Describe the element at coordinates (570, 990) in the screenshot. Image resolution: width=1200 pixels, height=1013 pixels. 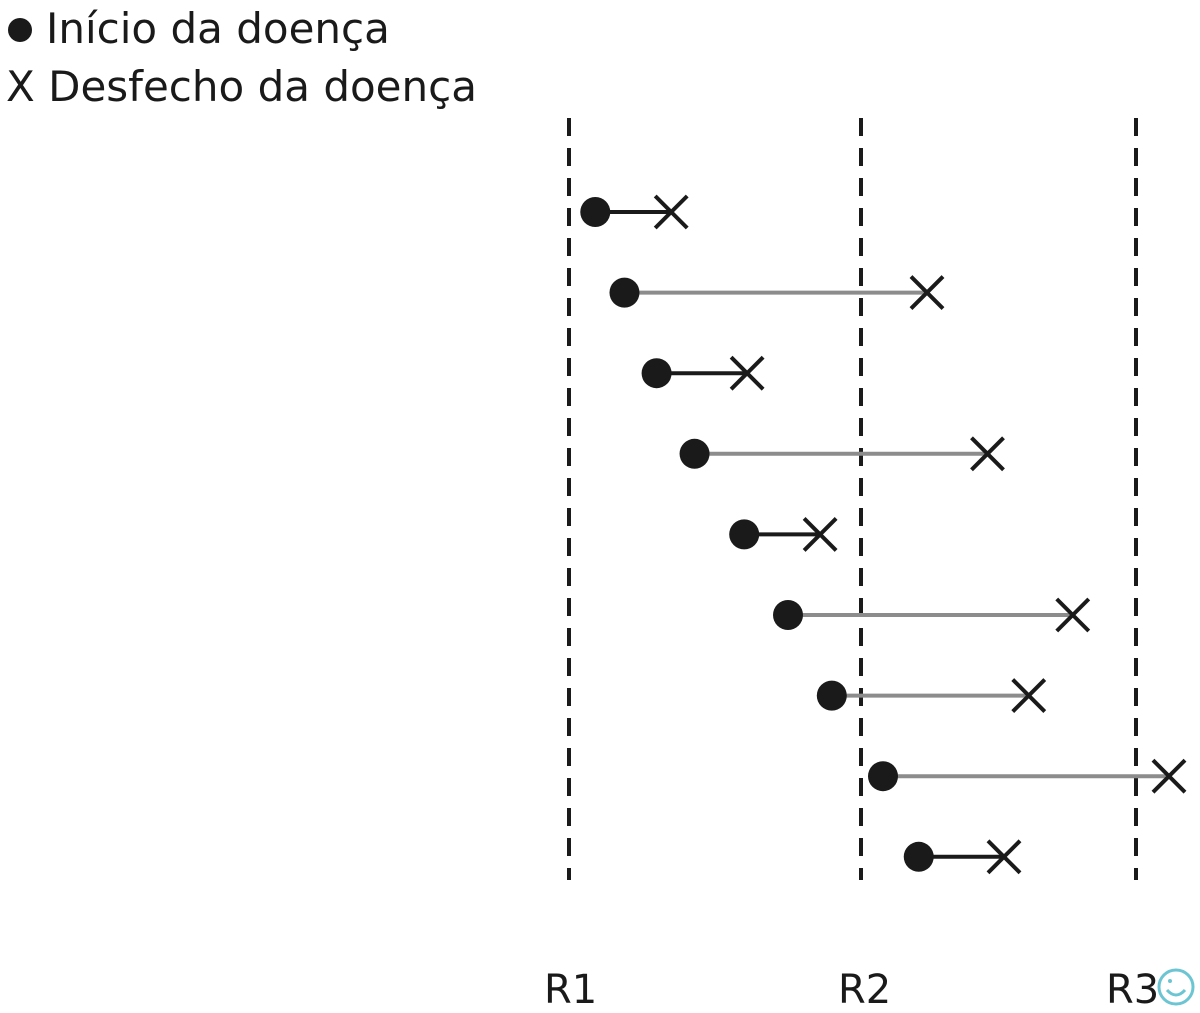
I see `reference-label-r1: R1` at that location.